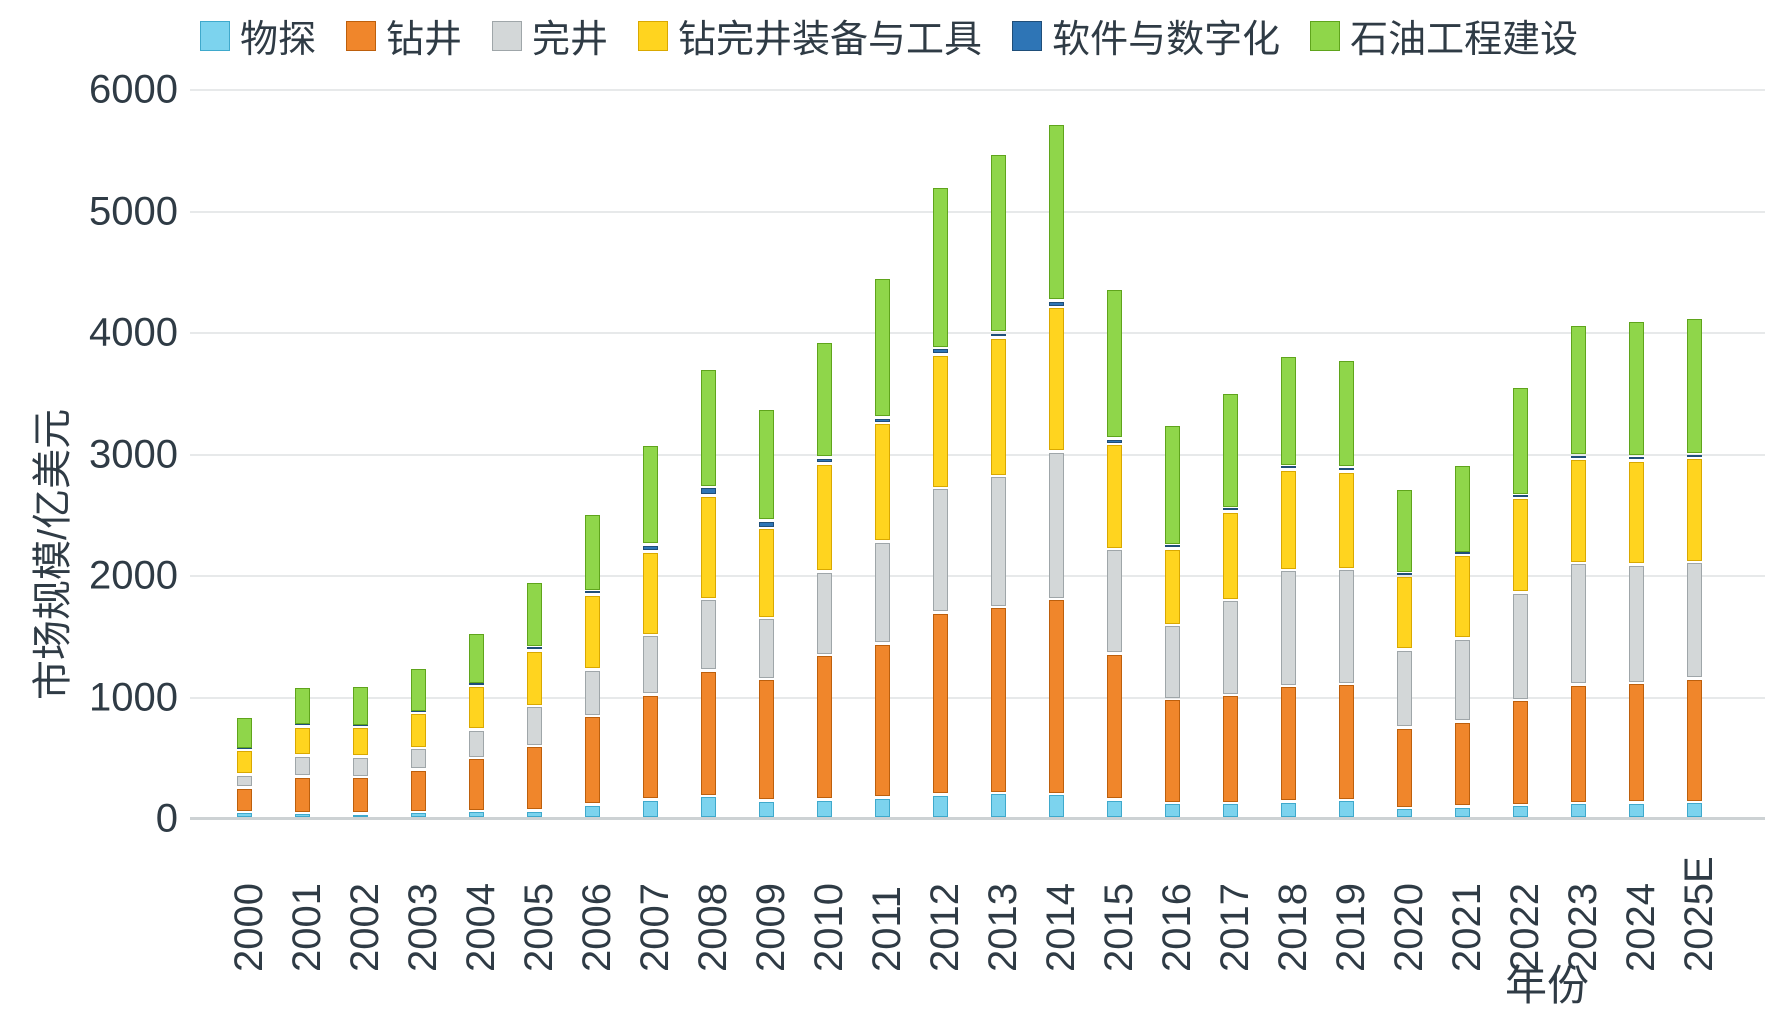 The height and width of the screenshot is (1032, 1772). What do you see at coordinates (882, 348) in the screenshot?
I see `bar-segment-2011-石油工程建设` at bounding box center [882, 348].